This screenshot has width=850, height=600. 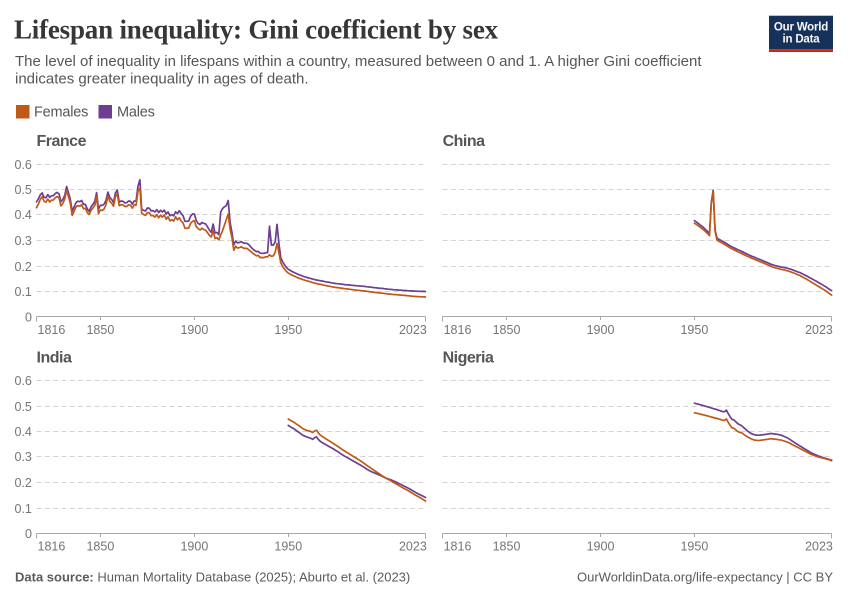 What do you see at coordinates (61, 113) in the screenshot?
I see `svg-text: Females` at bounding box center [61, 113].